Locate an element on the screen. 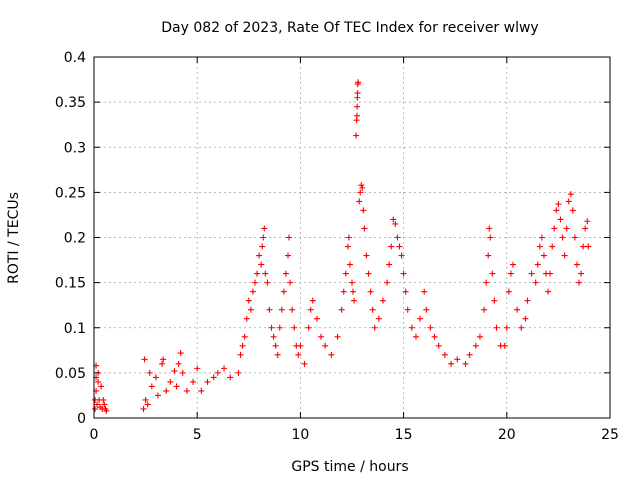 The image size is (640, 480). x-tick-label: 10 is located at coordinates (300, 435).